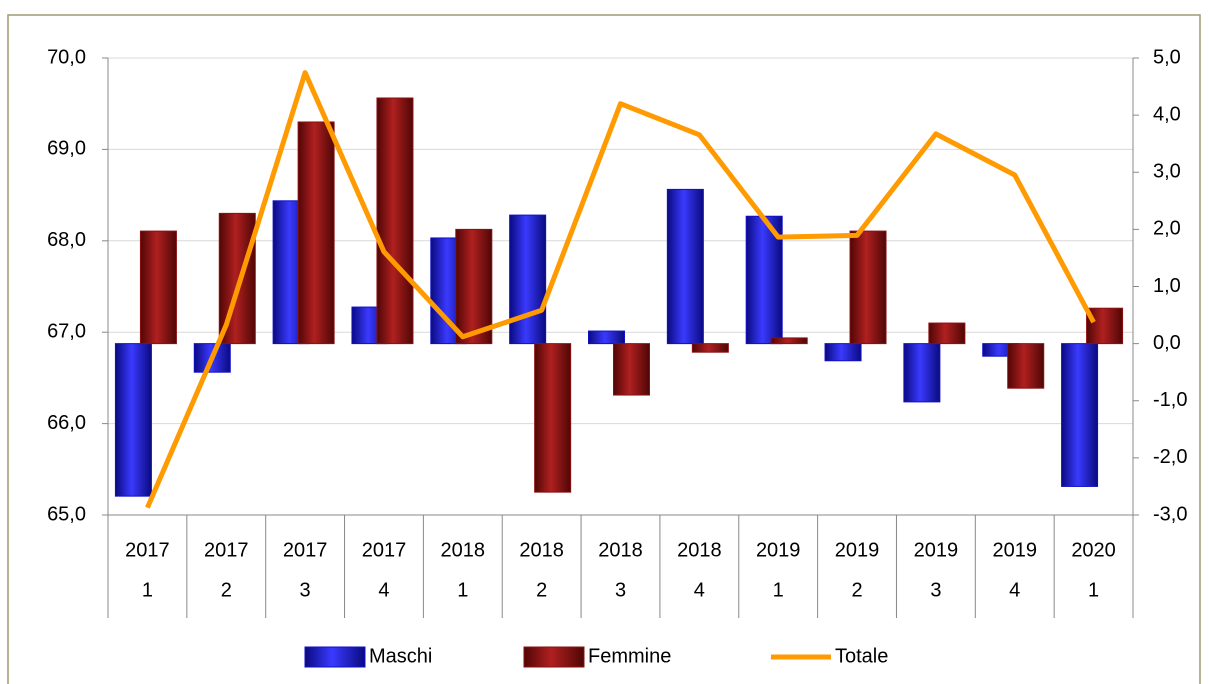 This screenshot has height=684, width=1209. I want to click on y-tick-label: 69,0, so click(66, 149).